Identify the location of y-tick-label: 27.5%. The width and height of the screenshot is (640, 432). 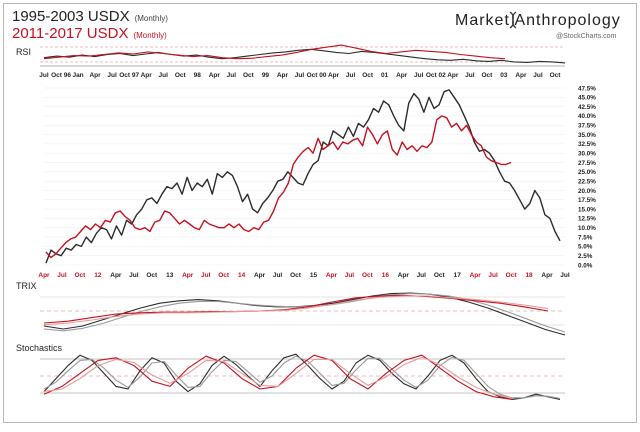
(587, 163).